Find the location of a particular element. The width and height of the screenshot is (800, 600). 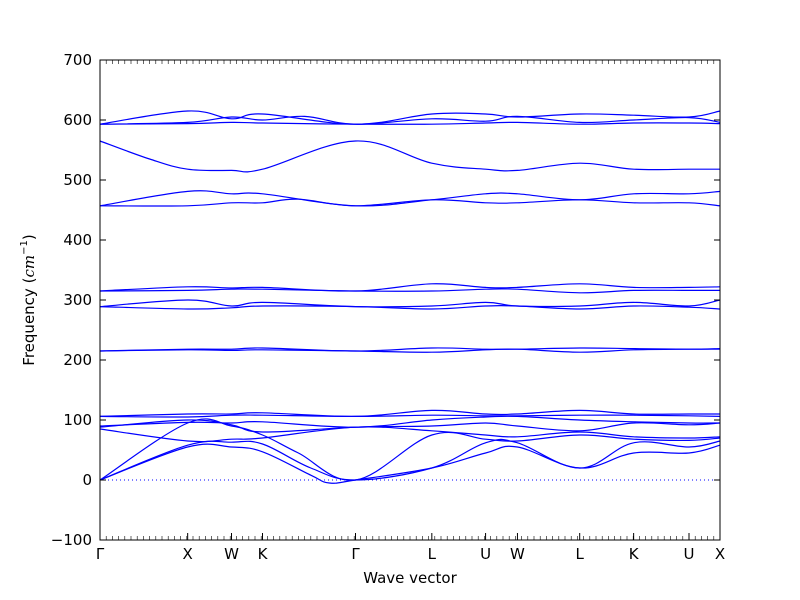

y-tick-label: 700 is located at coordinates (77, 60).